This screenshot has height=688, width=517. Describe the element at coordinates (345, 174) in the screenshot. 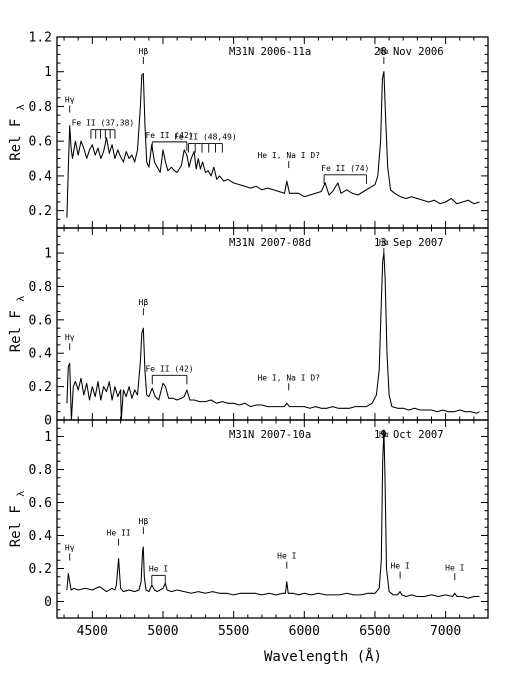

I see `line-annotation: Fe II (74)` at that location.